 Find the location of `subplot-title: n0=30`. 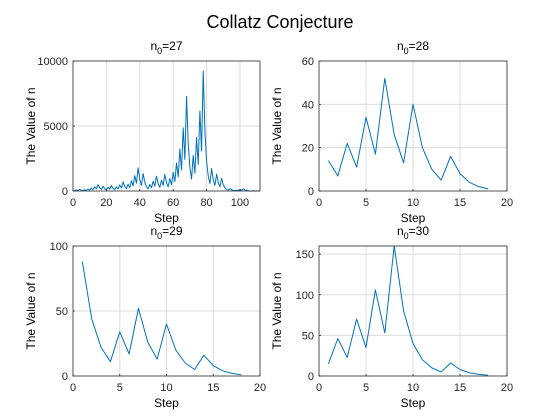

subplot-title: n0=30 is located at coordinates (413, 232).